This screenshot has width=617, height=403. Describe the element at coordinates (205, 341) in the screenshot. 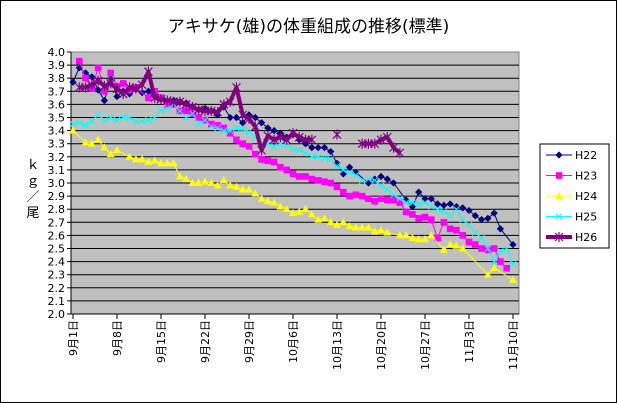

I see `x-tick-label: 9月22日` at that location.